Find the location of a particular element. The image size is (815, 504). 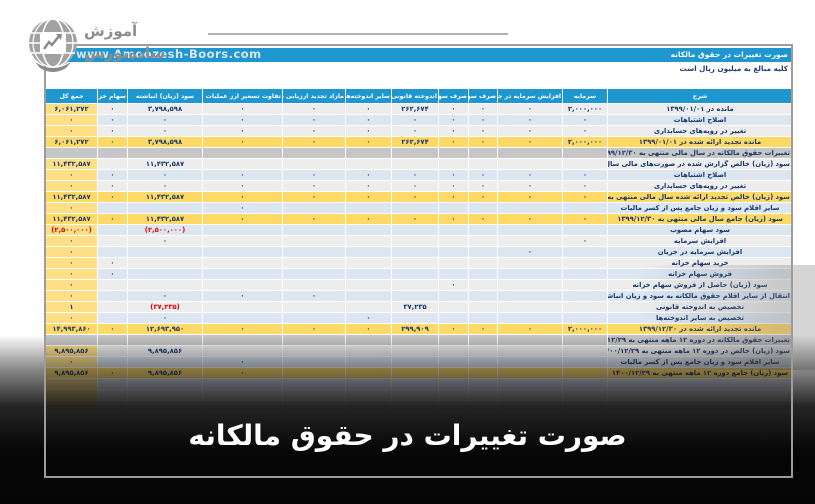

row-label: افزایش سرمایه در جریان is located at coordinates (700, 252).